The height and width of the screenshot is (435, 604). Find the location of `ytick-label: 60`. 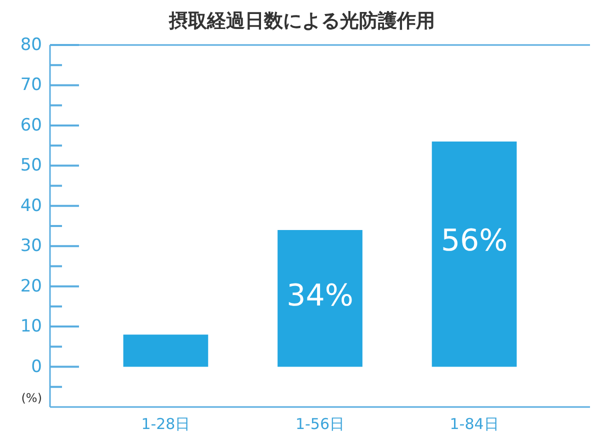

ytick-label: 60 is located at coordinates (31, 125).